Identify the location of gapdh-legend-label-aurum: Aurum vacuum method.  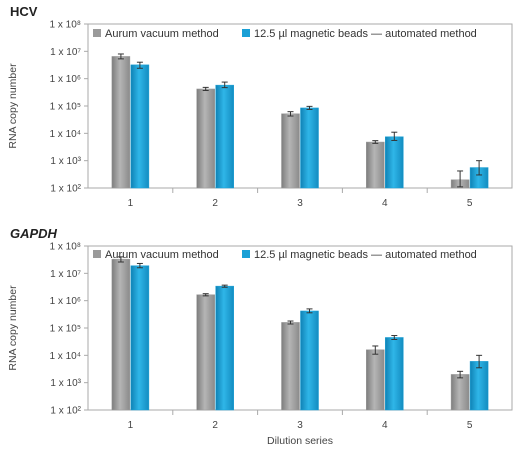
(162, 255).